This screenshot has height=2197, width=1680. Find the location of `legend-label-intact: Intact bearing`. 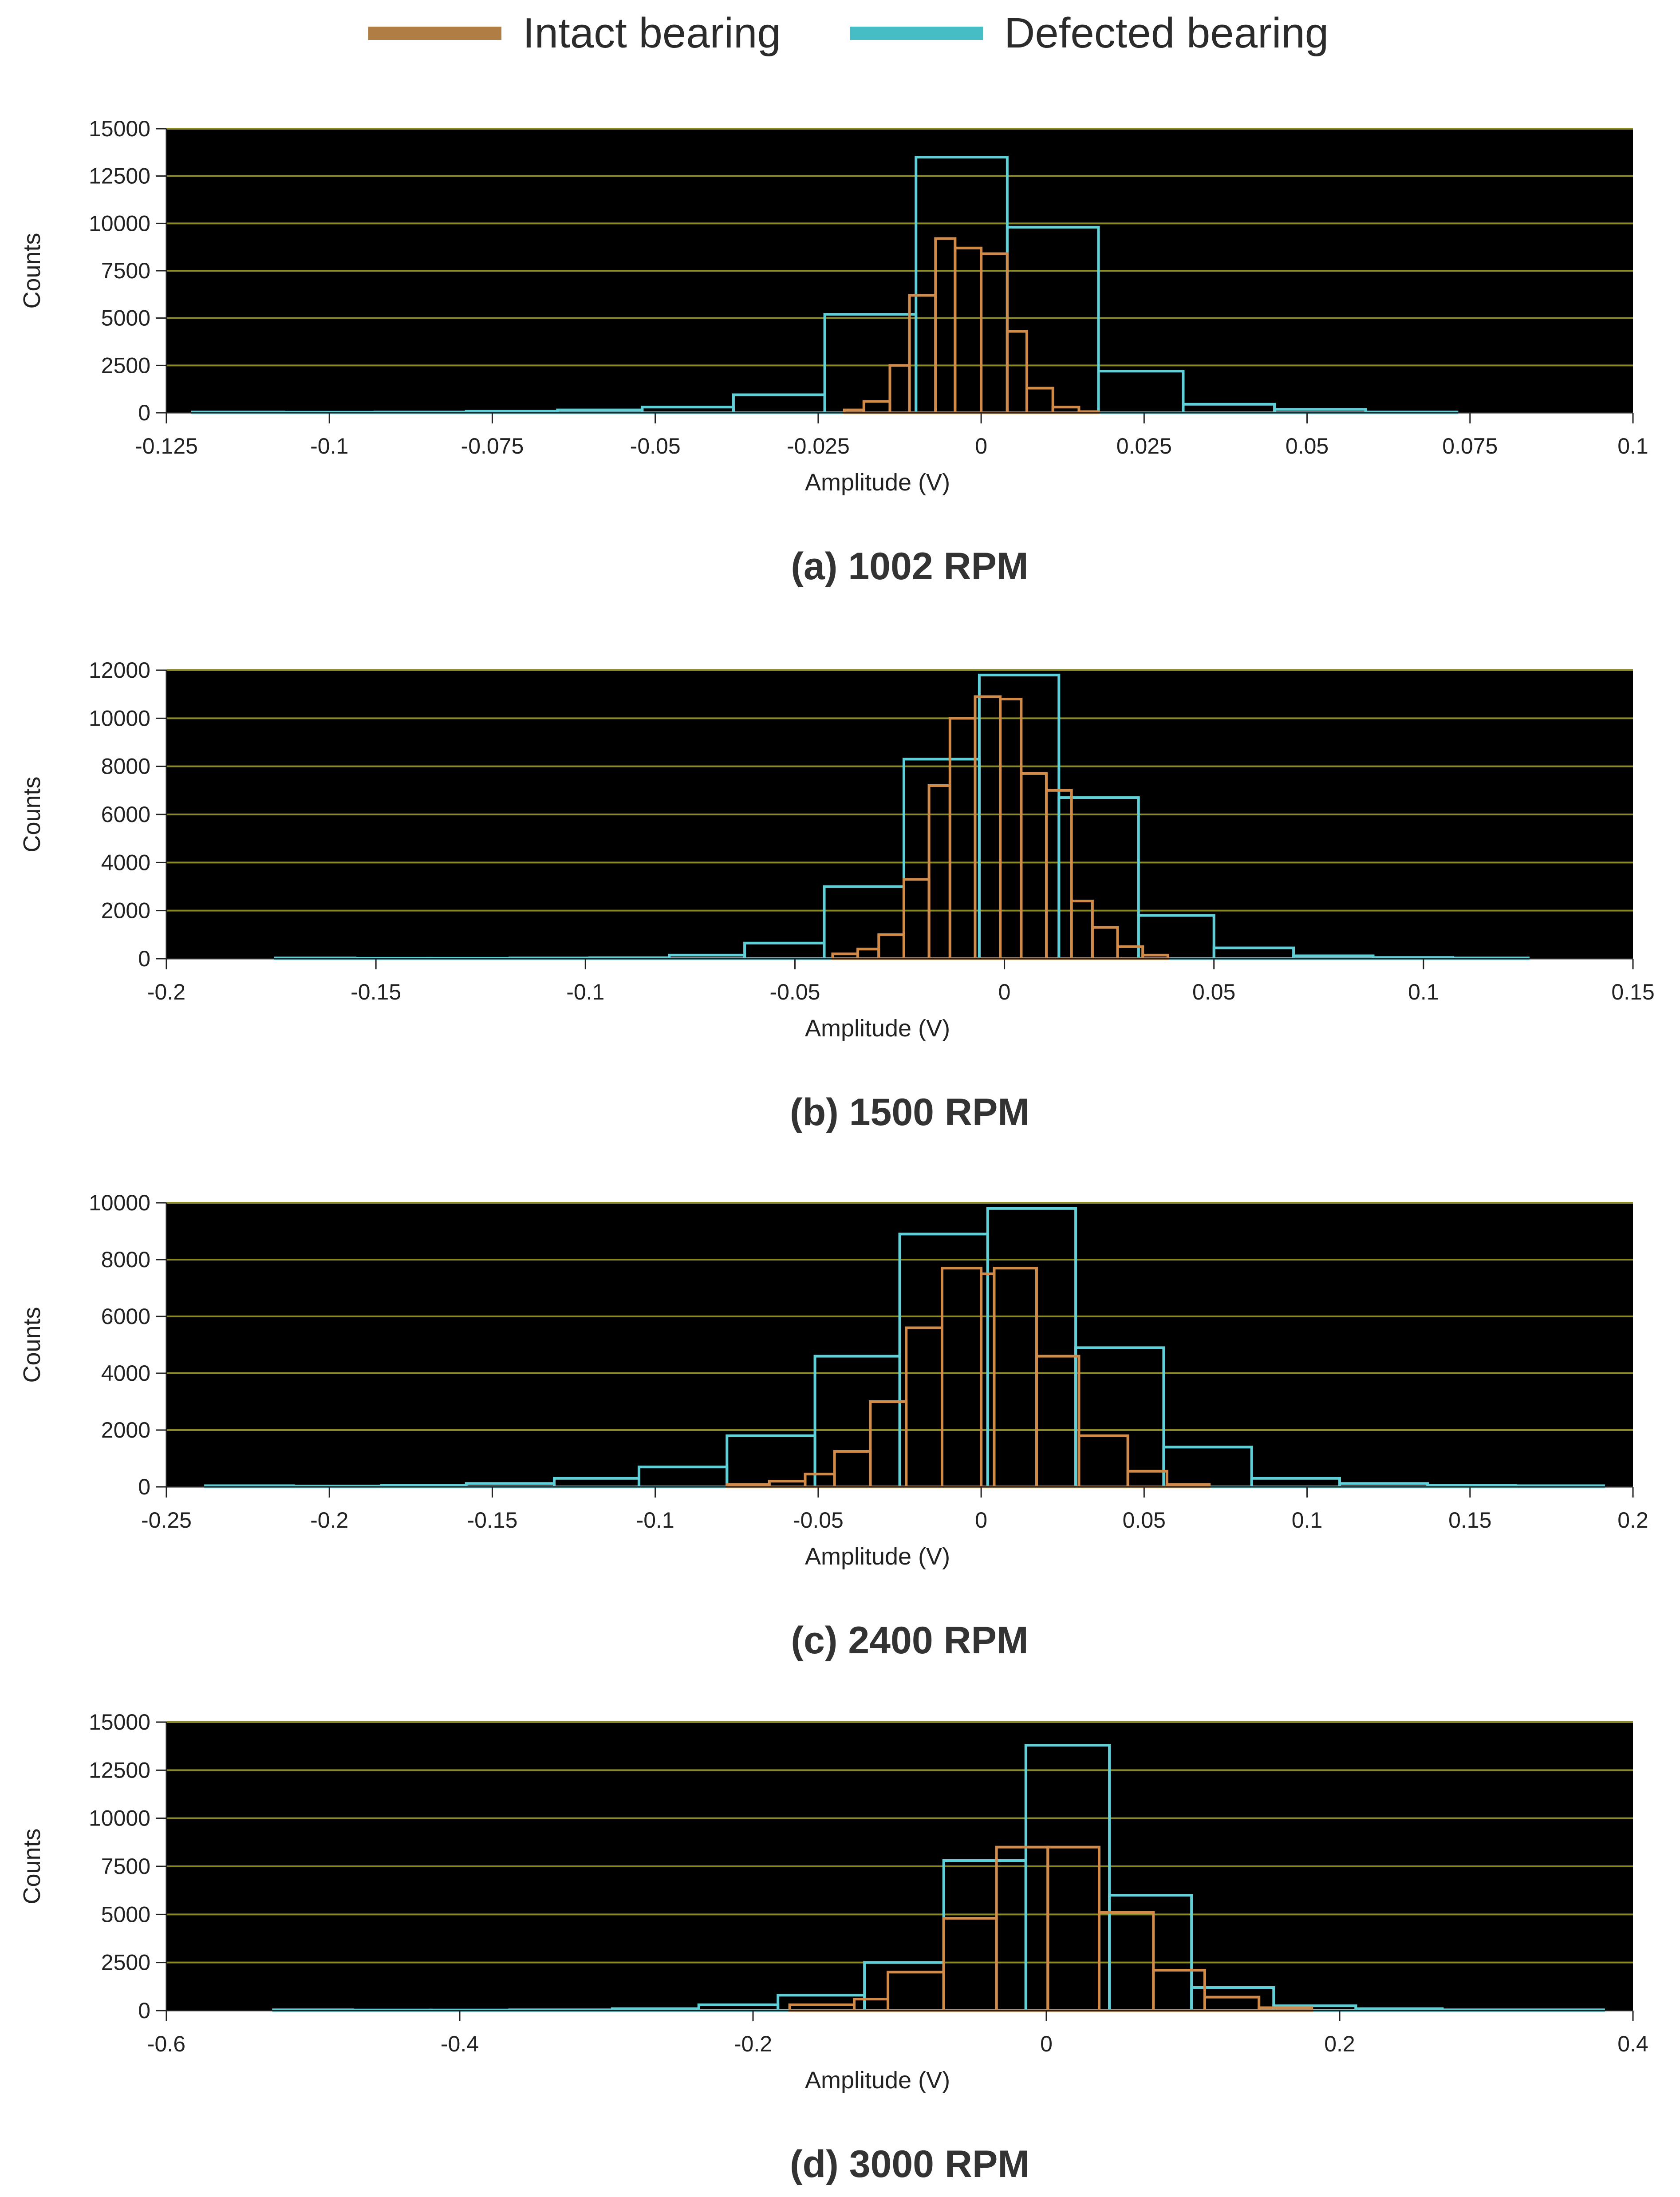

legend-label-intact: Intact bearing is located at coordinates (652, 33).